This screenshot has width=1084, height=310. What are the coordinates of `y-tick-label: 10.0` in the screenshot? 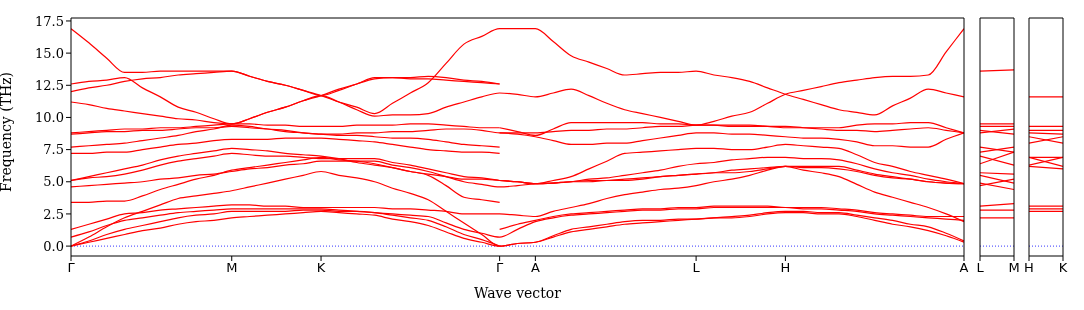 It's located at (49, 118).